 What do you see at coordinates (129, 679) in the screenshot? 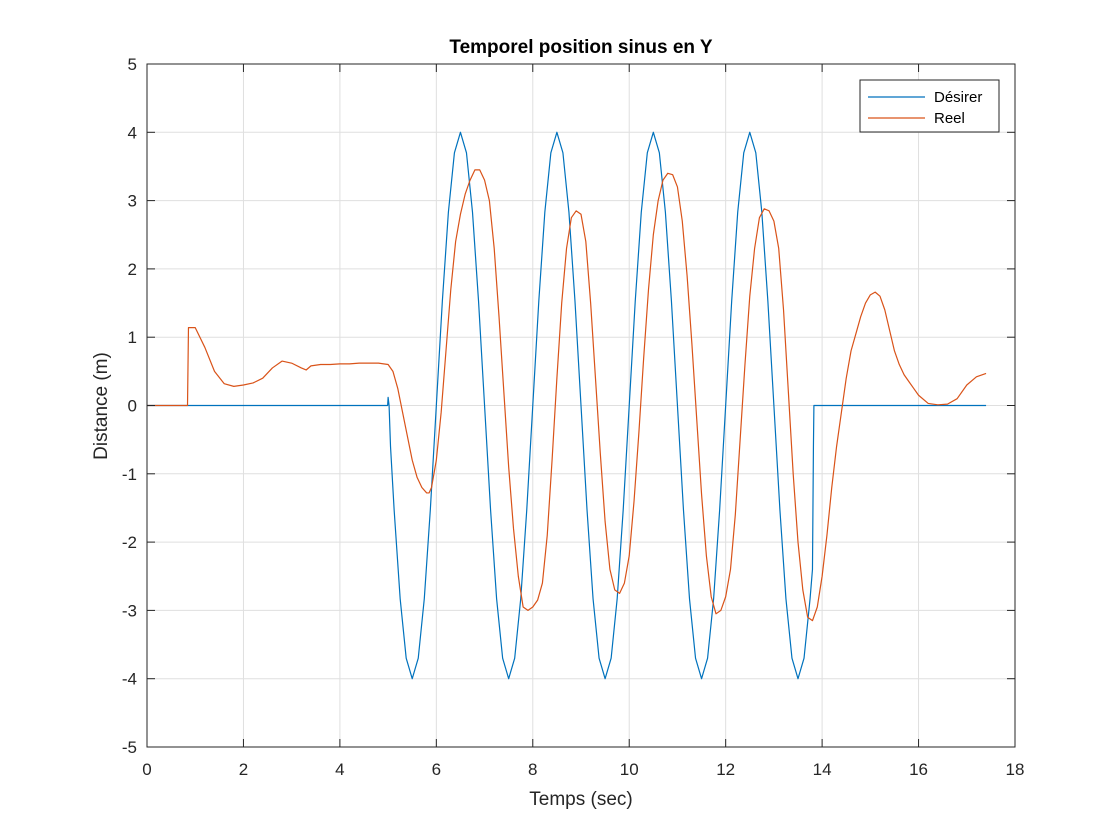
I see `y-tick-label: -4` at bounding box center [129, 679].